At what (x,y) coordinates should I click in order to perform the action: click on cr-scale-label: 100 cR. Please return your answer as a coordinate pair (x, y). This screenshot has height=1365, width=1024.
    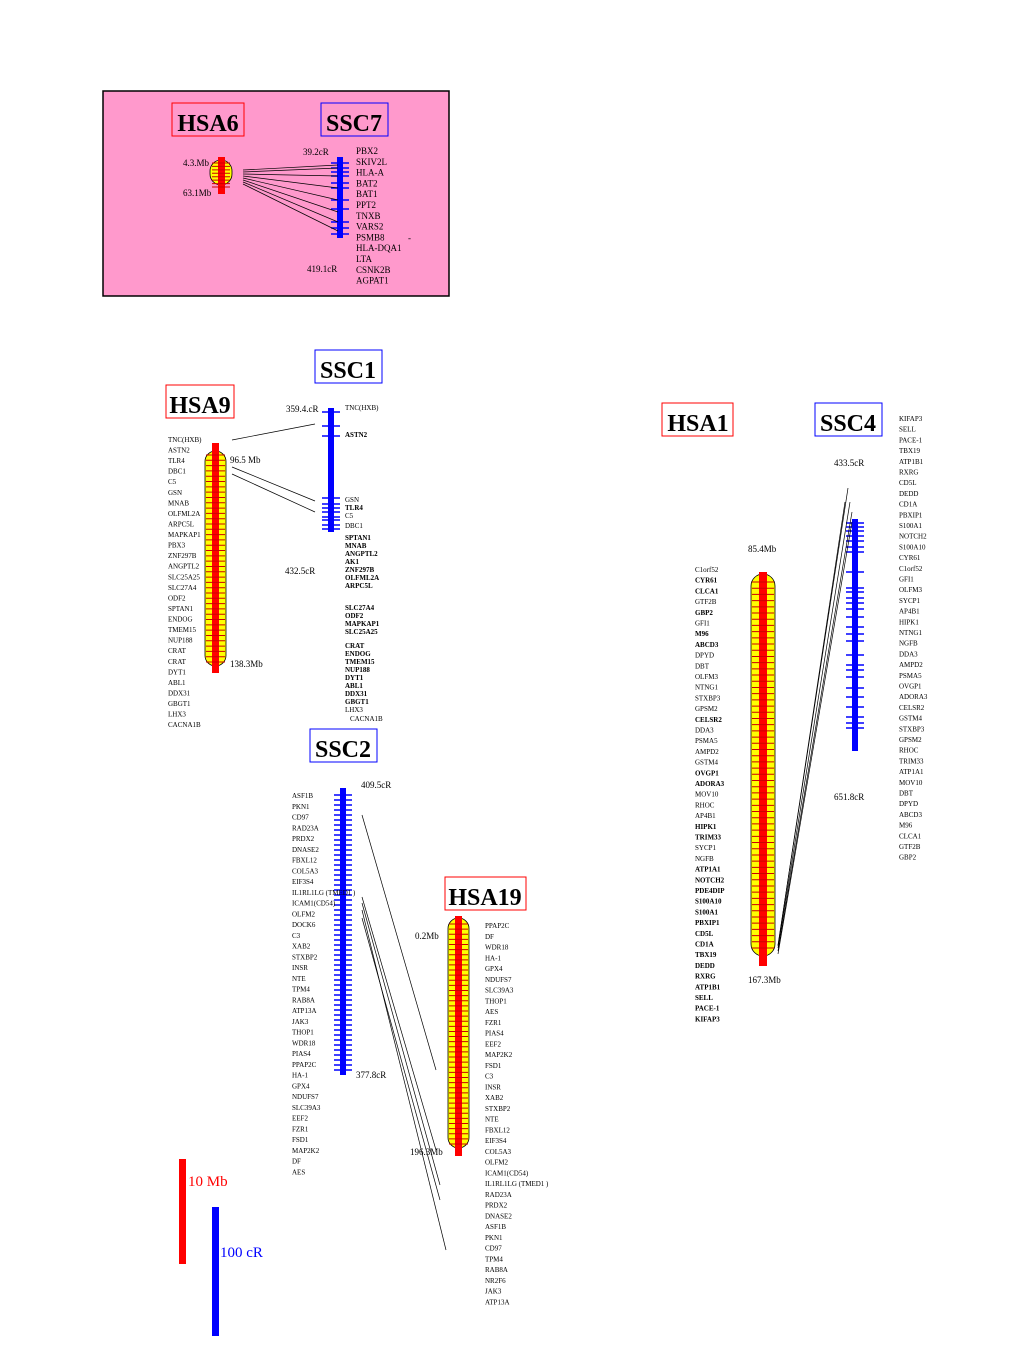
    Looking at the image, I should click on (241, 1253).